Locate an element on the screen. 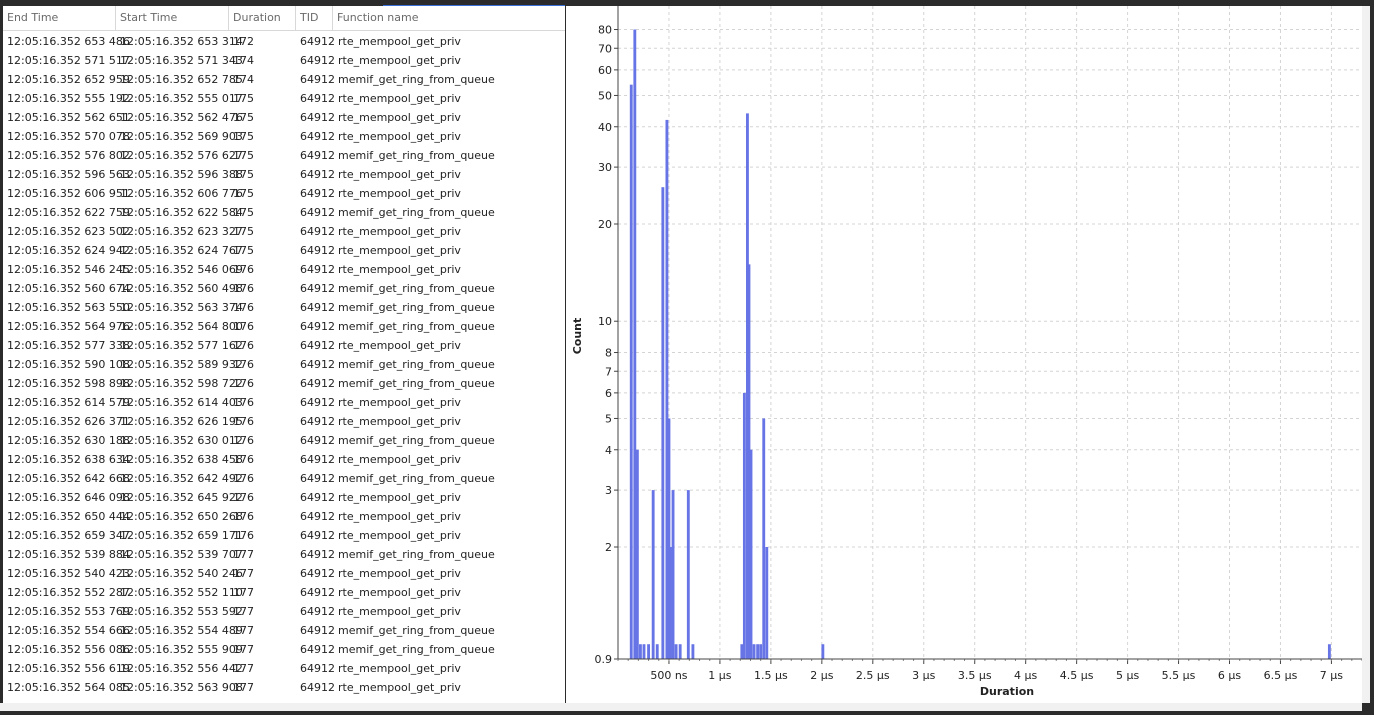  column-header-tid: TID is located at coordinates (314, 18).